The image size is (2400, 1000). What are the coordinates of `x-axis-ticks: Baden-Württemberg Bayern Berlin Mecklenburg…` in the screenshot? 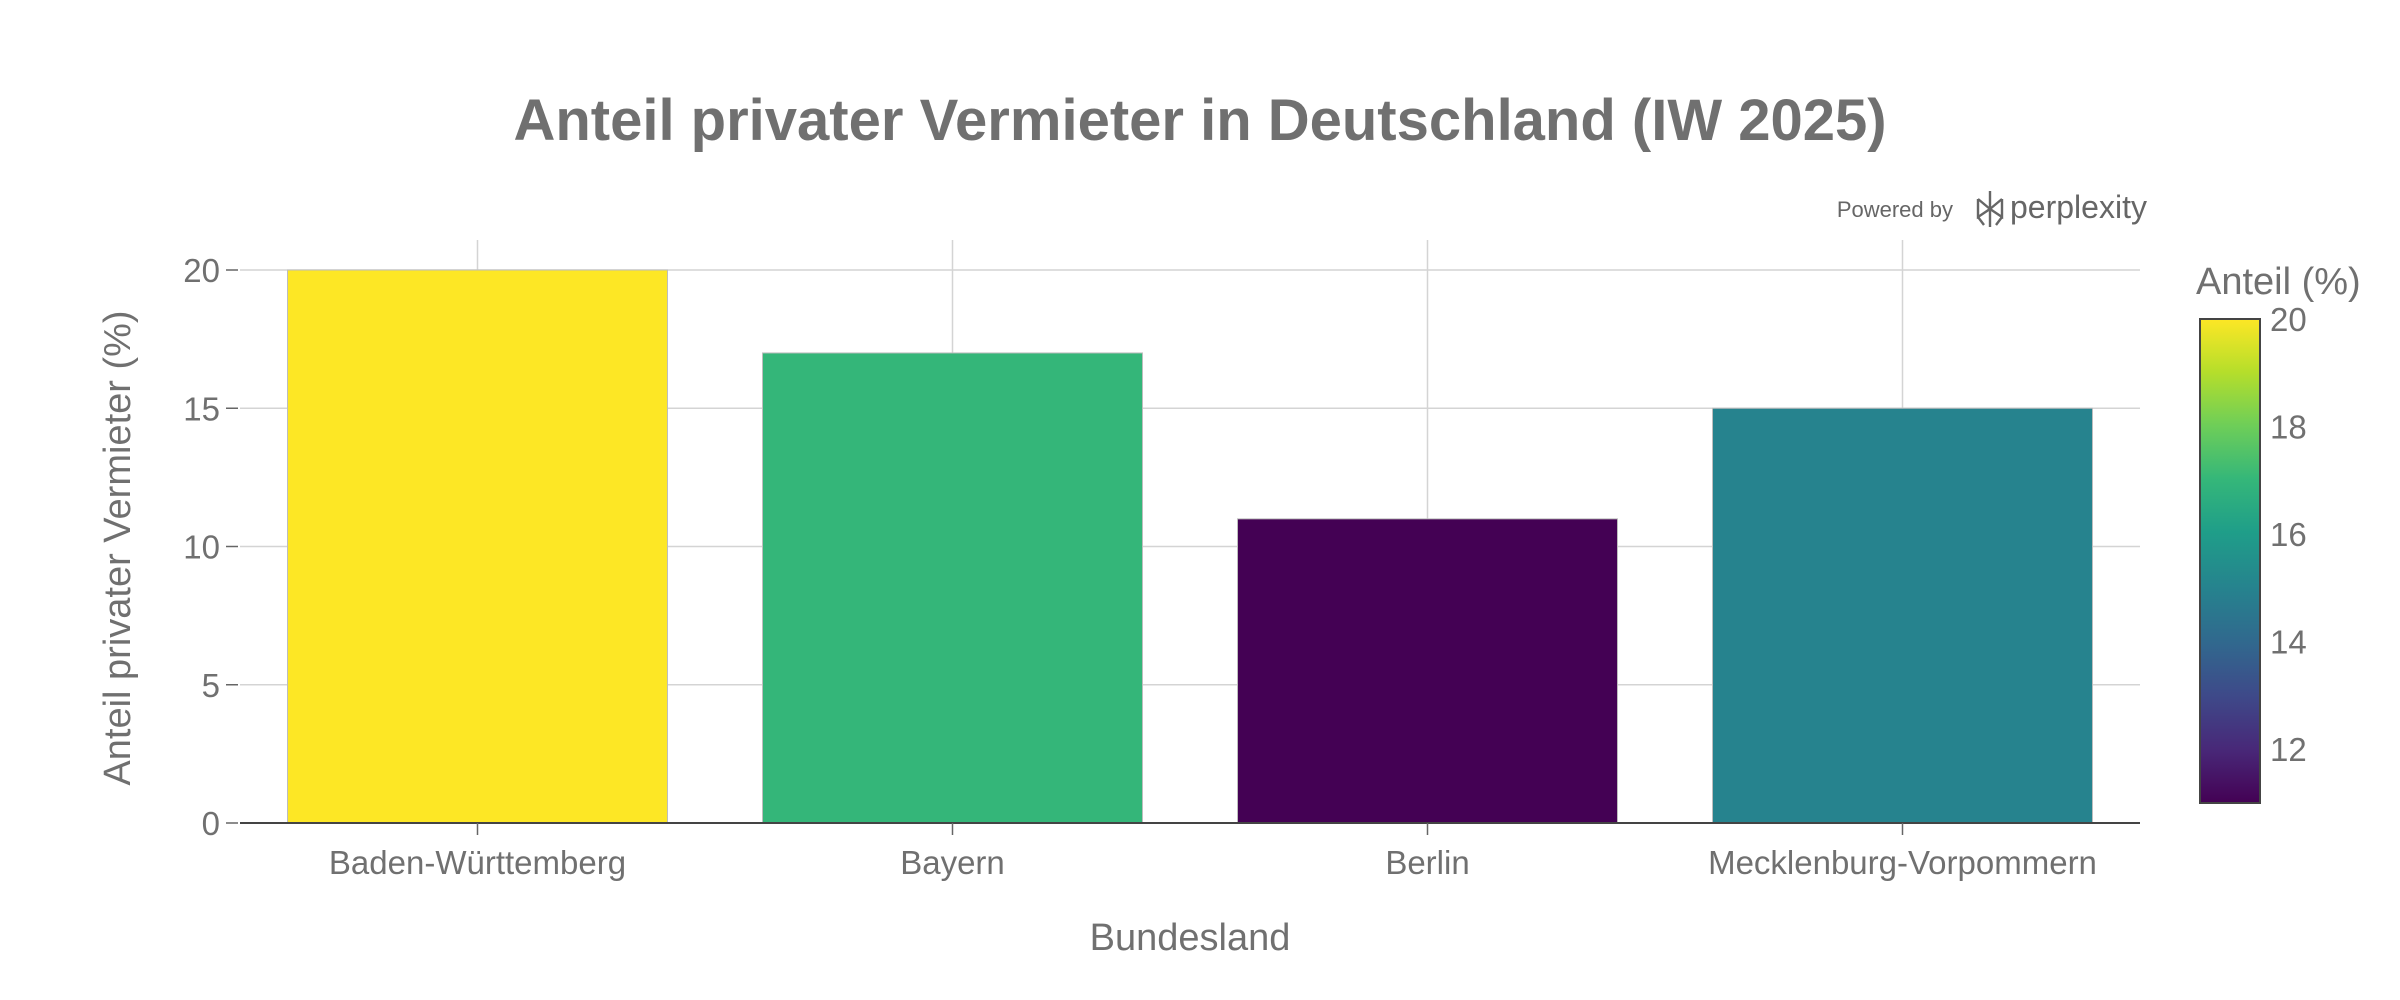 It's located at (1213, 852).